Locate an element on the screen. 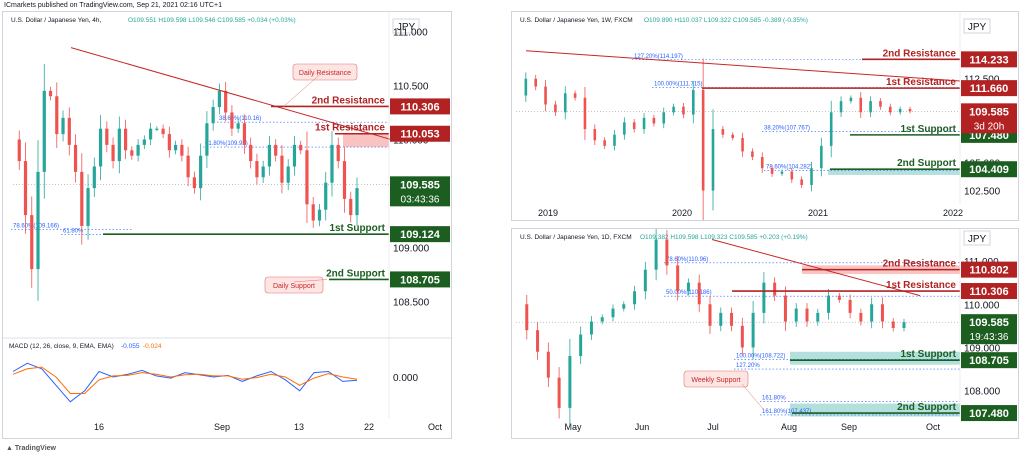  x-tick-label-5: Oct is located at coordinates (933, 427).